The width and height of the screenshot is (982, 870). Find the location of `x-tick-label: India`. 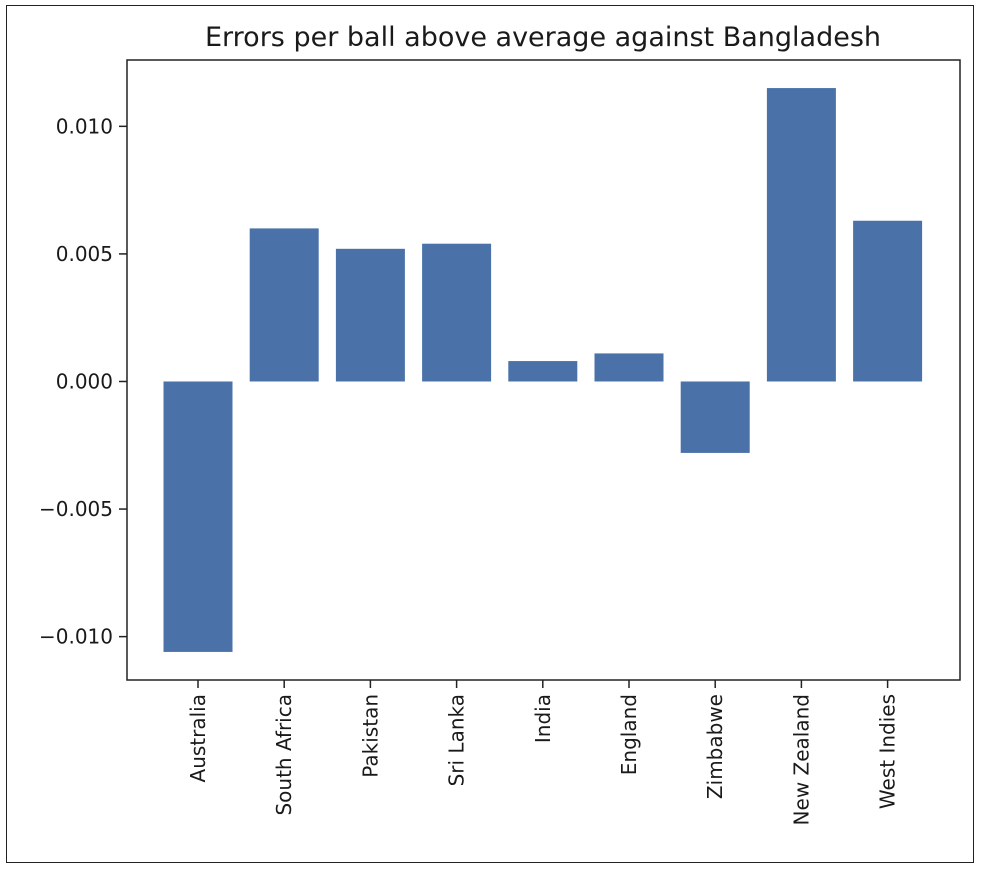

x-tick-label: India is located at coordinates (543, 718).